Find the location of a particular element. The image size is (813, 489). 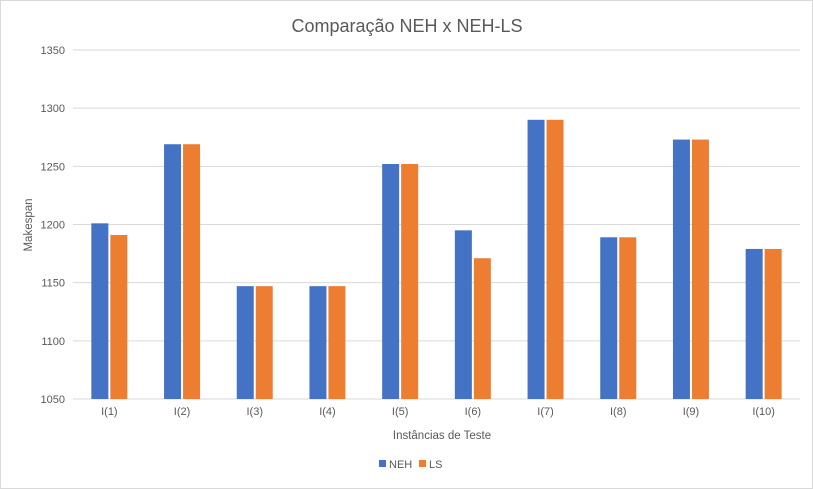

x-tick-label: I(10) is located at coordinates (763, 412).